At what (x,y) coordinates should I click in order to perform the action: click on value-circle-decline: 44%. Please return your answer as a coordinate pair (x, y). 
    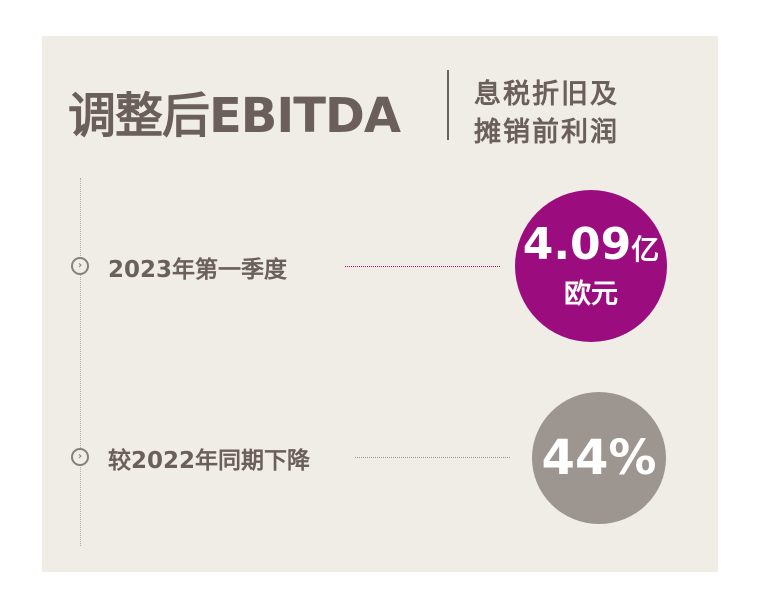
    Looking at the image, I should click on (599, 458).